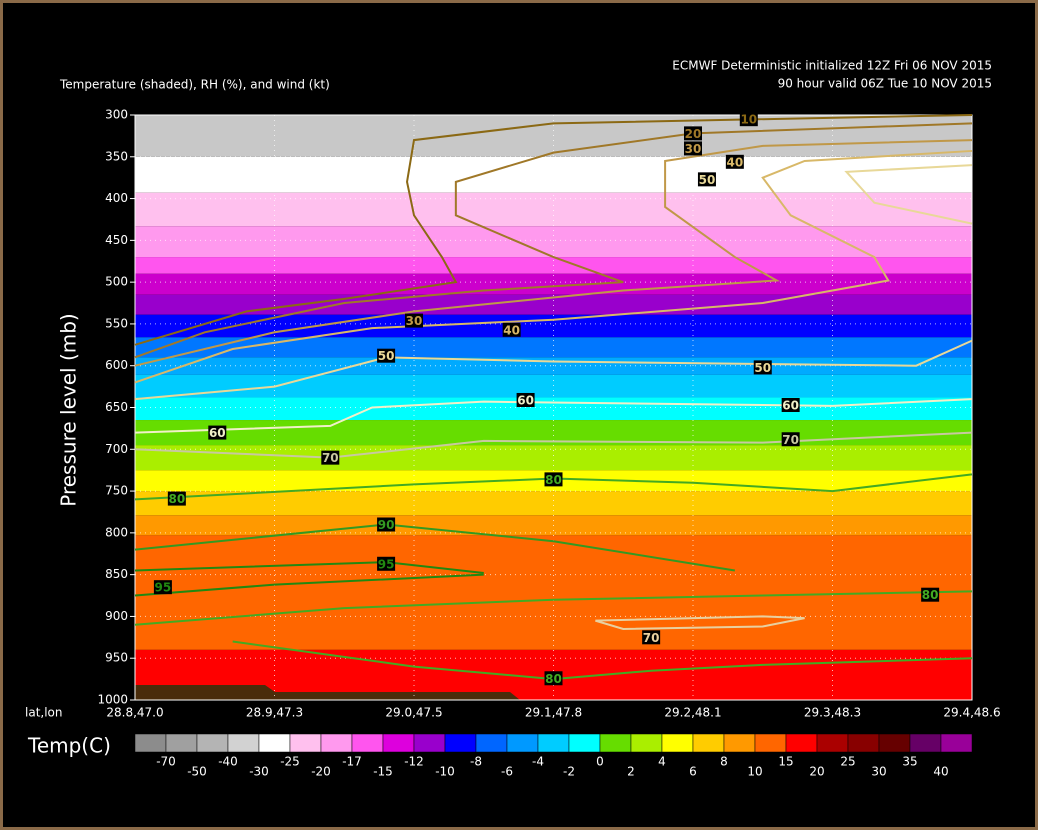 The width and height of the screenshot is (1038, 830). I want to click on y-tick-label: 900, so click(116, 616).